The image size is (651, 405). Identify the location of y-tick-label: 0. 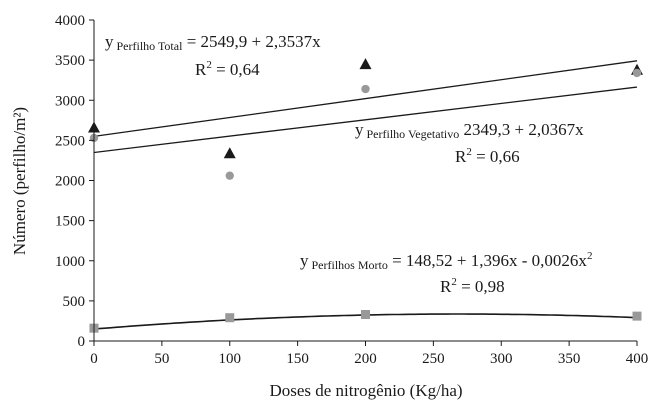
(82, 342).